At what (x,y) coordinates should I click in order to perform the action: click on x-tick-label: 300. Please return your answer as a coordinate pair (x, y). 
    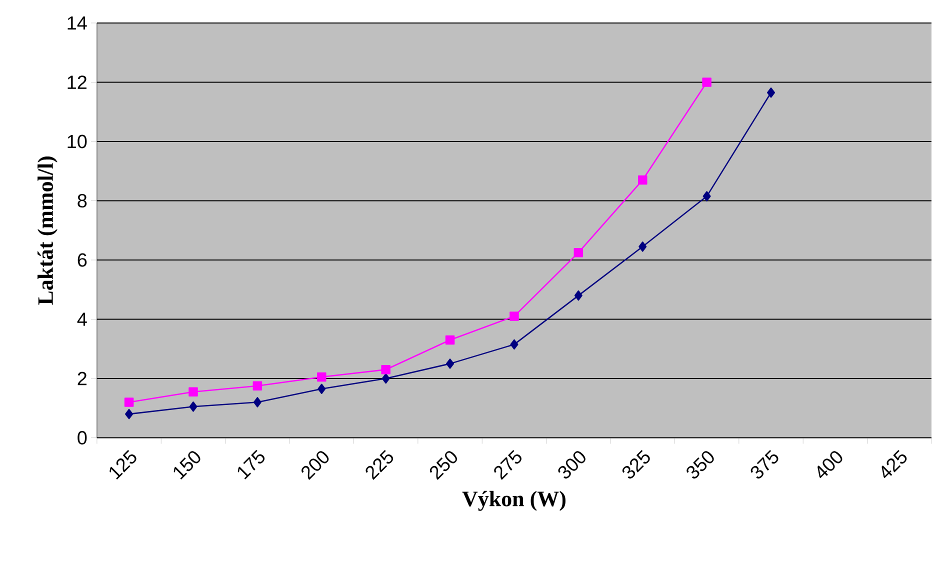
    Looking at the image, I should click on (572, 465).